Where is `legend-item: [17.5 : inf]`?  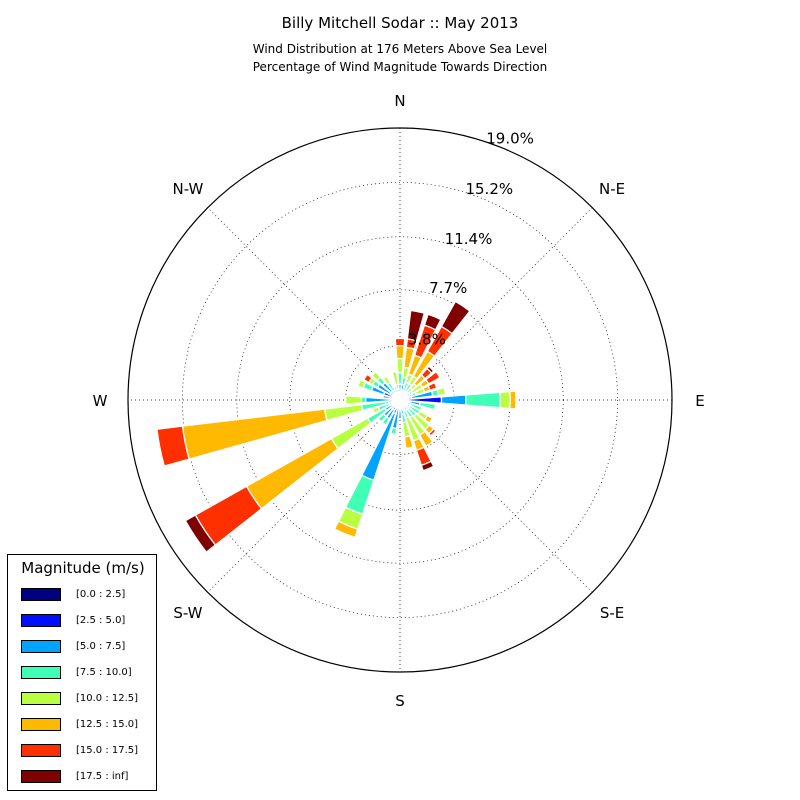
legend-item: [17.5 : inf] is located at coordinates (86, 777).